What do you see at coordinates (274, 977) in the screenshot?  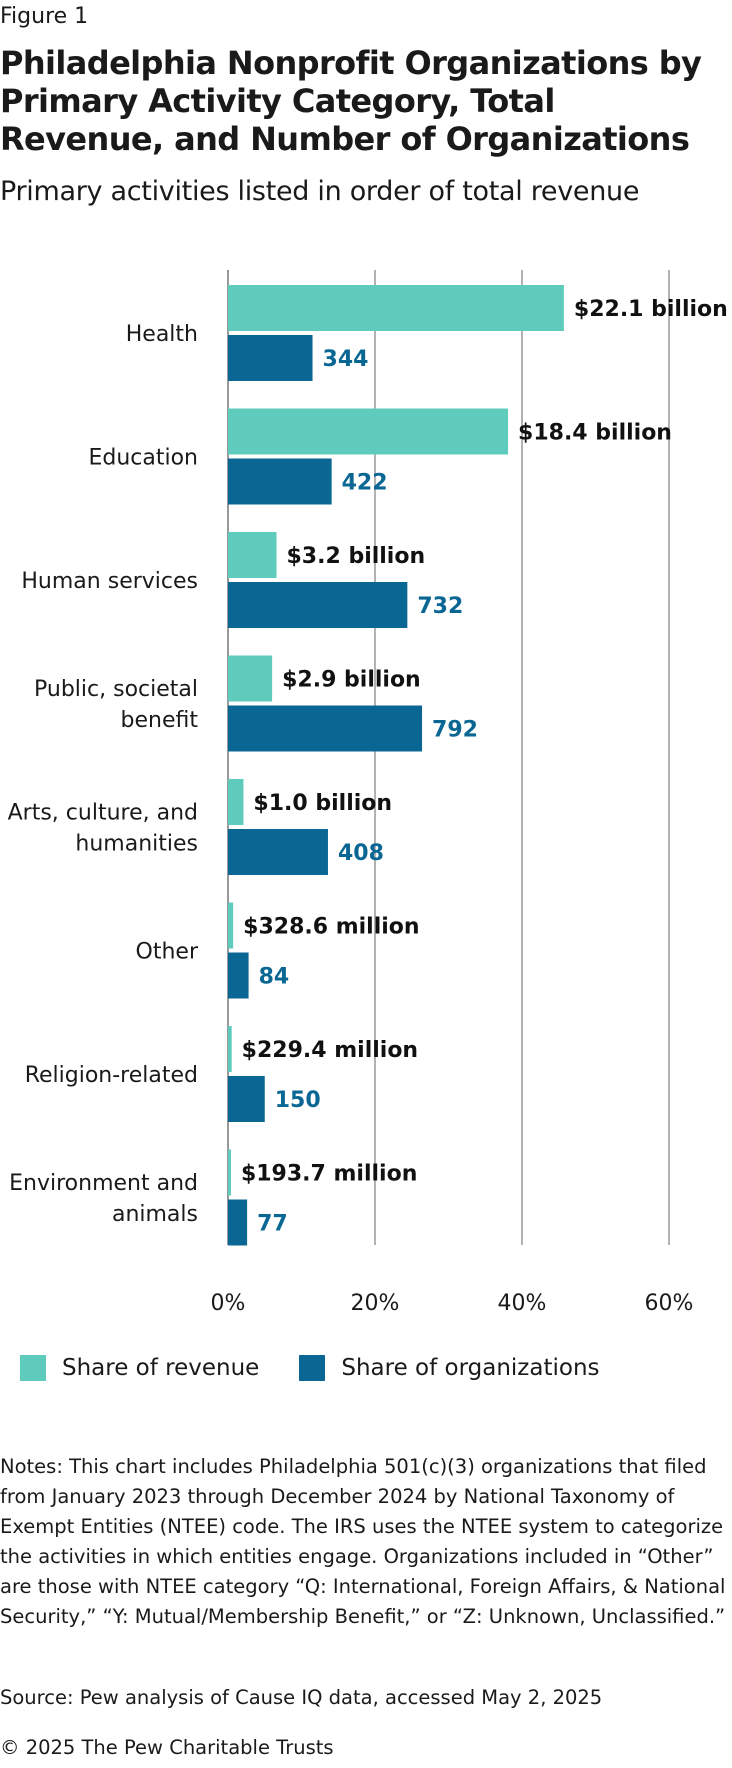 I see `organizations-data-label: 84` at bounding box center [274, 977].